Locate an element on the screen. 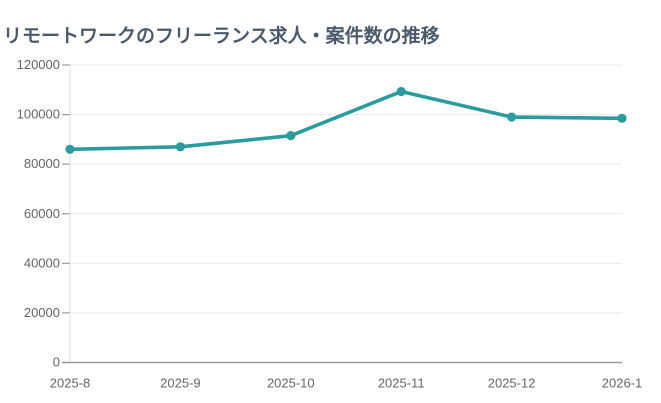 The width and height of the screenshot is (661, 403). chart-title: リモートワークのフリーランス求人・案件数の推移 is located at coordinates (221, 36).